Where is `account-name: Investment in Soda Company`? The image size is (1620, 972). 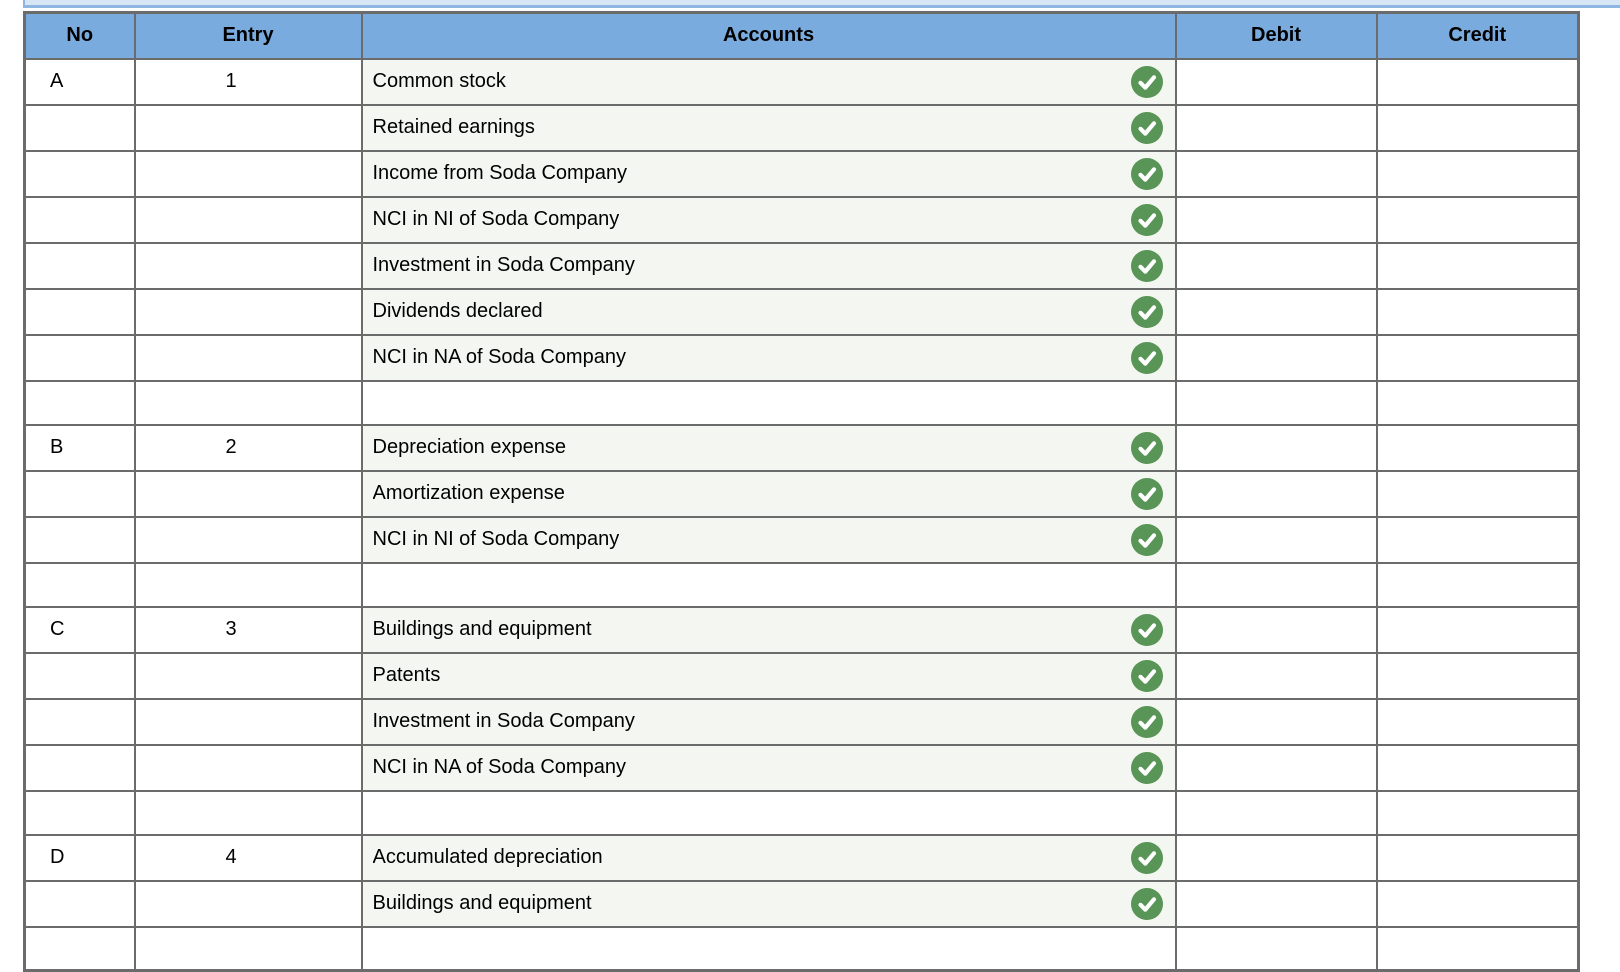 account-name: Investment in Soda Company is located at coordinates (503, 721).